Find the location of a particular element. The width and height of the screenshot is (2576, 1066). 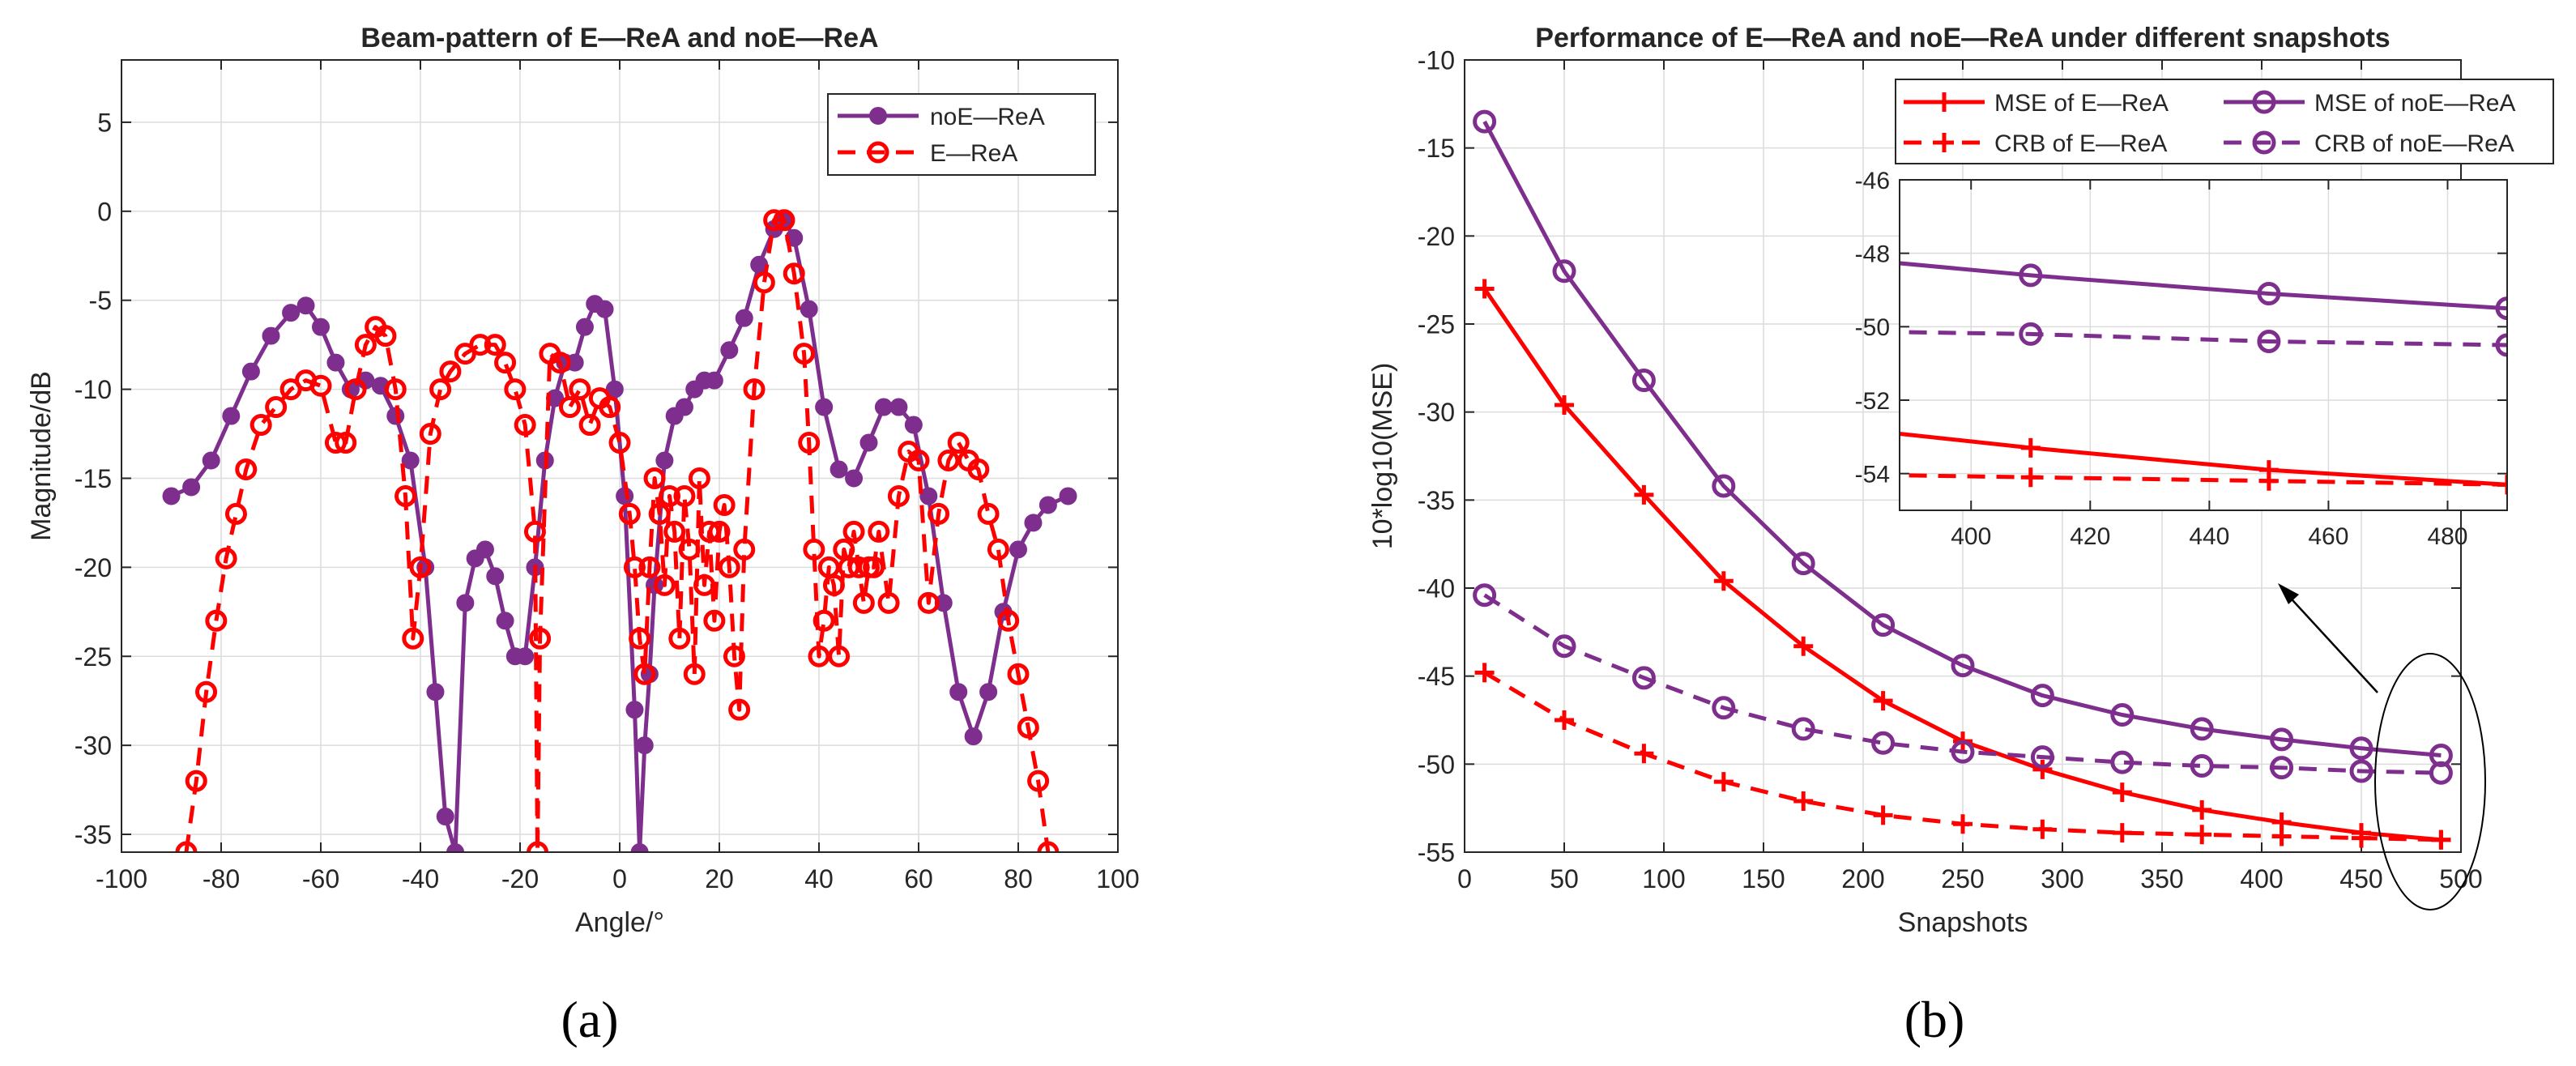

chart-b-ytick-label: -25 is located at coordinates (1437, 324).